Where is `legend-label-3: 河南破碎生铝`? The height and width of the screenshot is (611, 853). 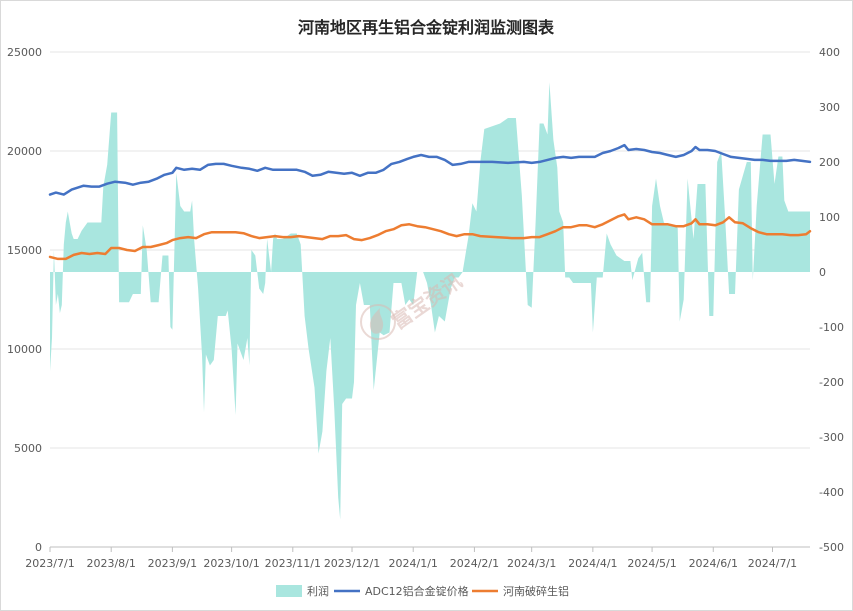 legend-label-3: 河南破碎生铝 is located at coordinates (536, 591).